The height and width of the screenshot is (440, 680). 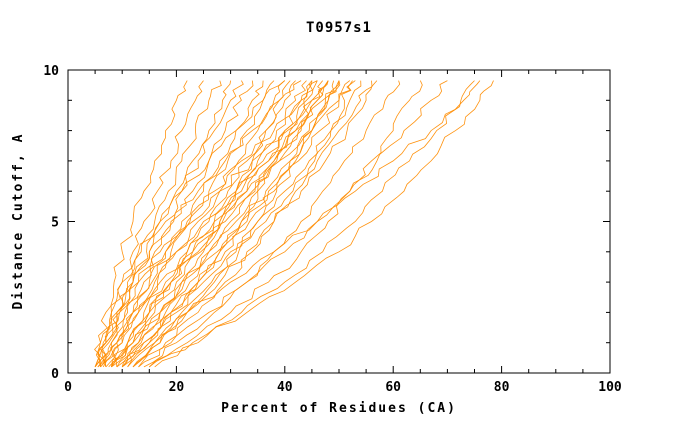 I want to click on y-tick-label: 10, so click(x=51, y=71).